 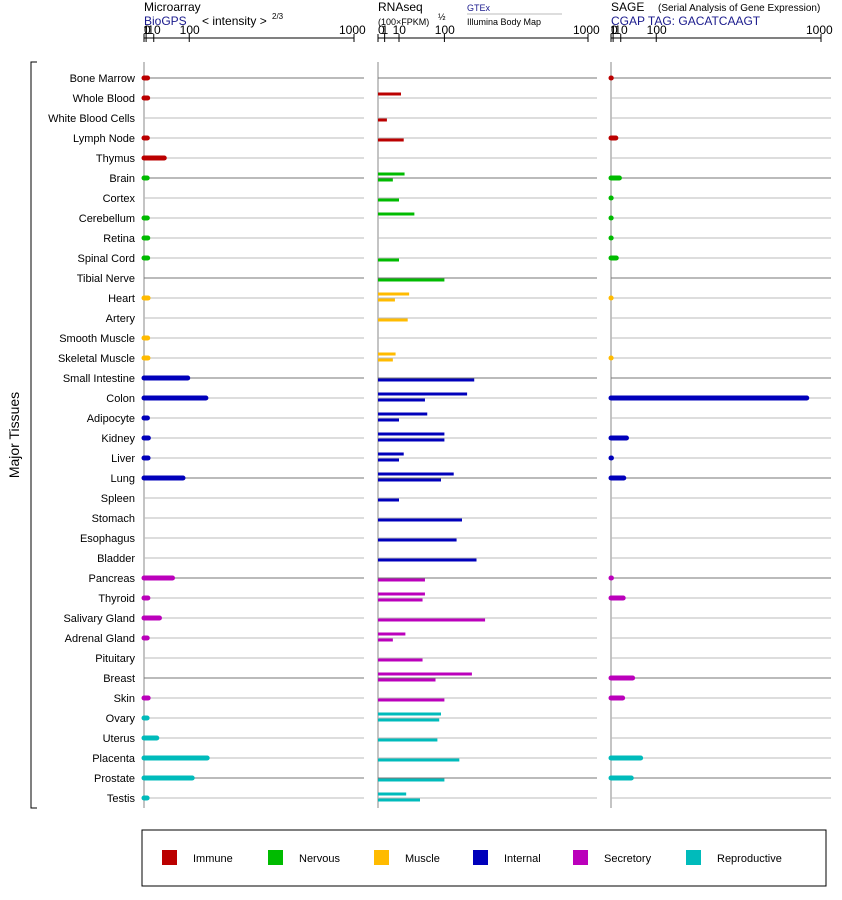 I want to click on category-label: Placenta, so click(x=114, y=759).